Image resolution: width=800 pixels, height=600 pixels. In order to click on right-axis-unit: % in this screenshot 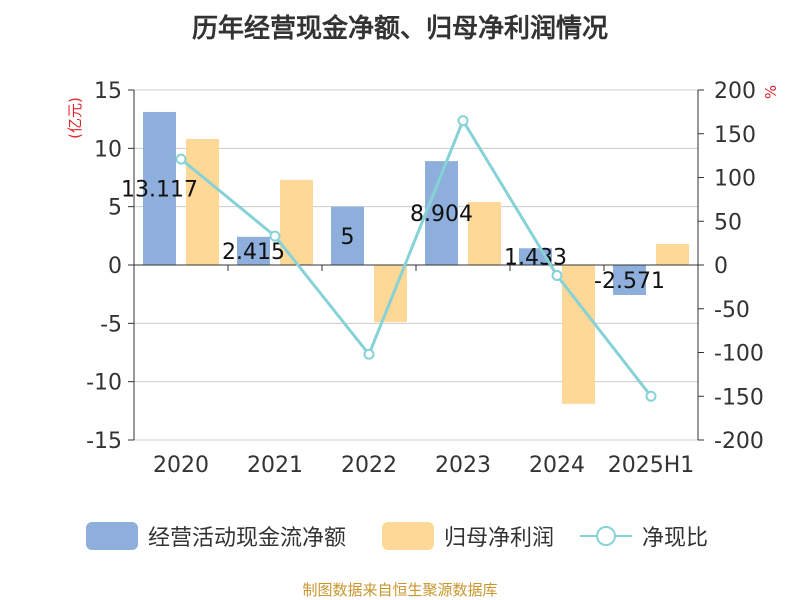, I will do `click(771, 92)`.